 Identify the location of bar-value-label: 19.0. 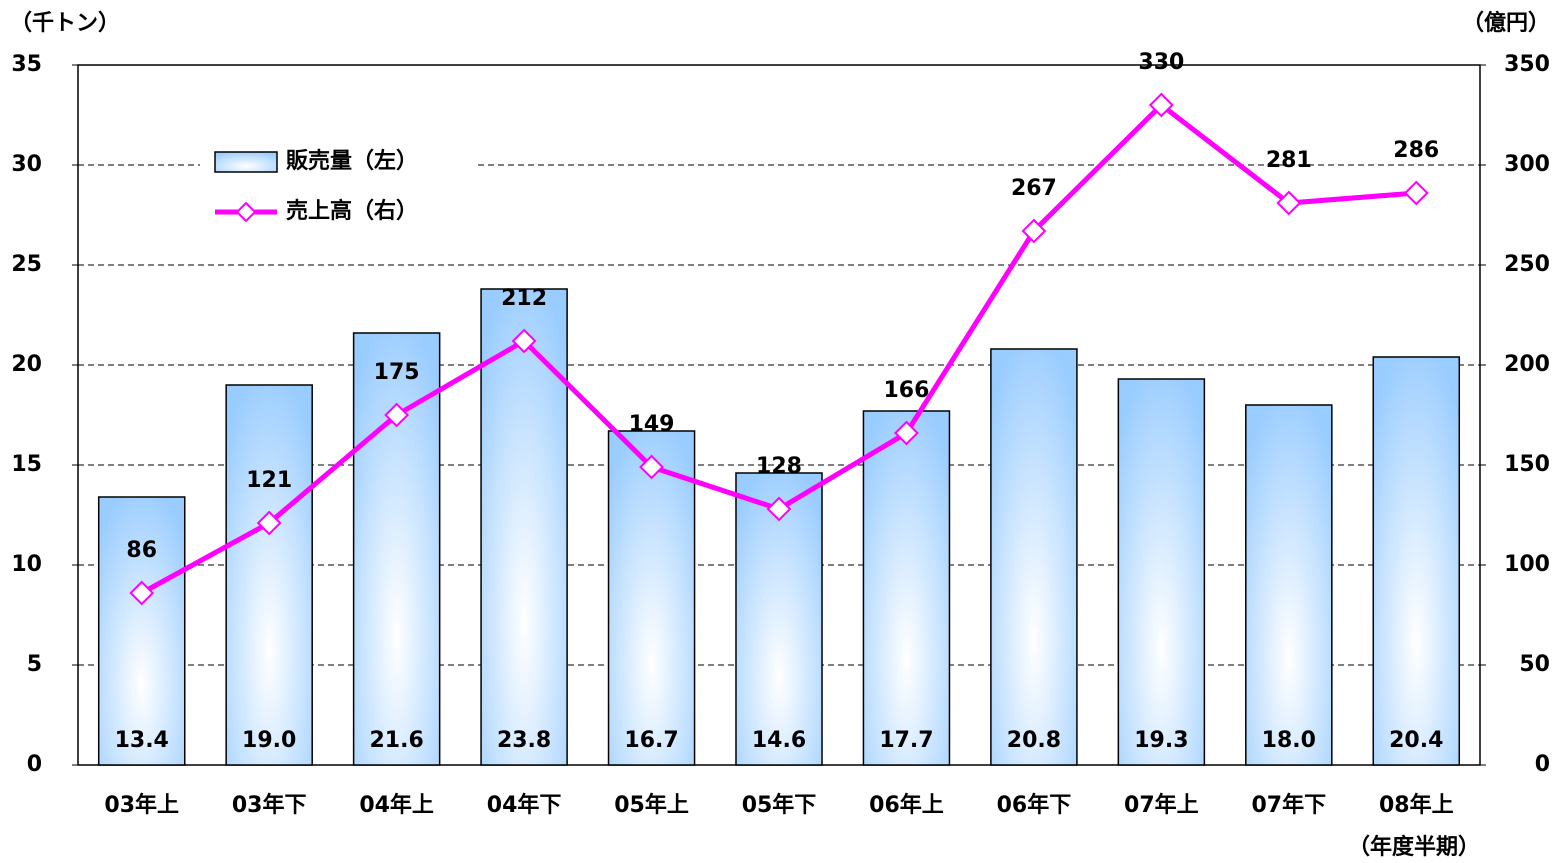
(269, 740).